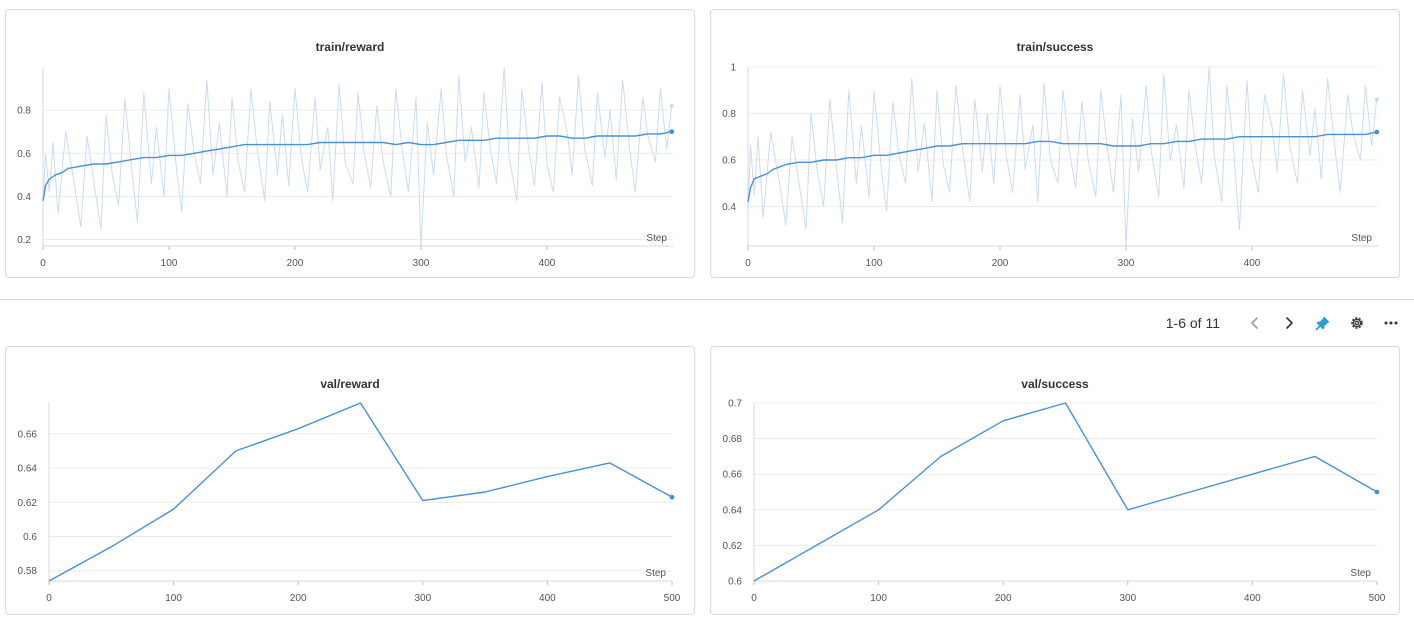  I want to click on pager-label: 1-6 of 11, so click(1192, 323).